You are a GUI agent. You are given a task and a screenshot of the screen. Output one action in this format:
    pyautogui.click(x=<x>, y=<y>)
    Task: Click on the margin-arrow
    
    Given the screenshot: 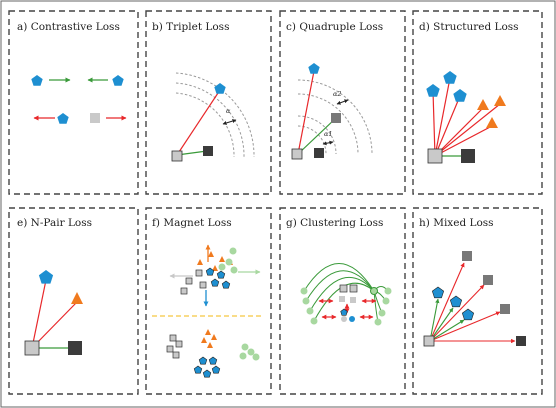 What is the action you would take?
    pyautogui.click(x=328, y=143)
    